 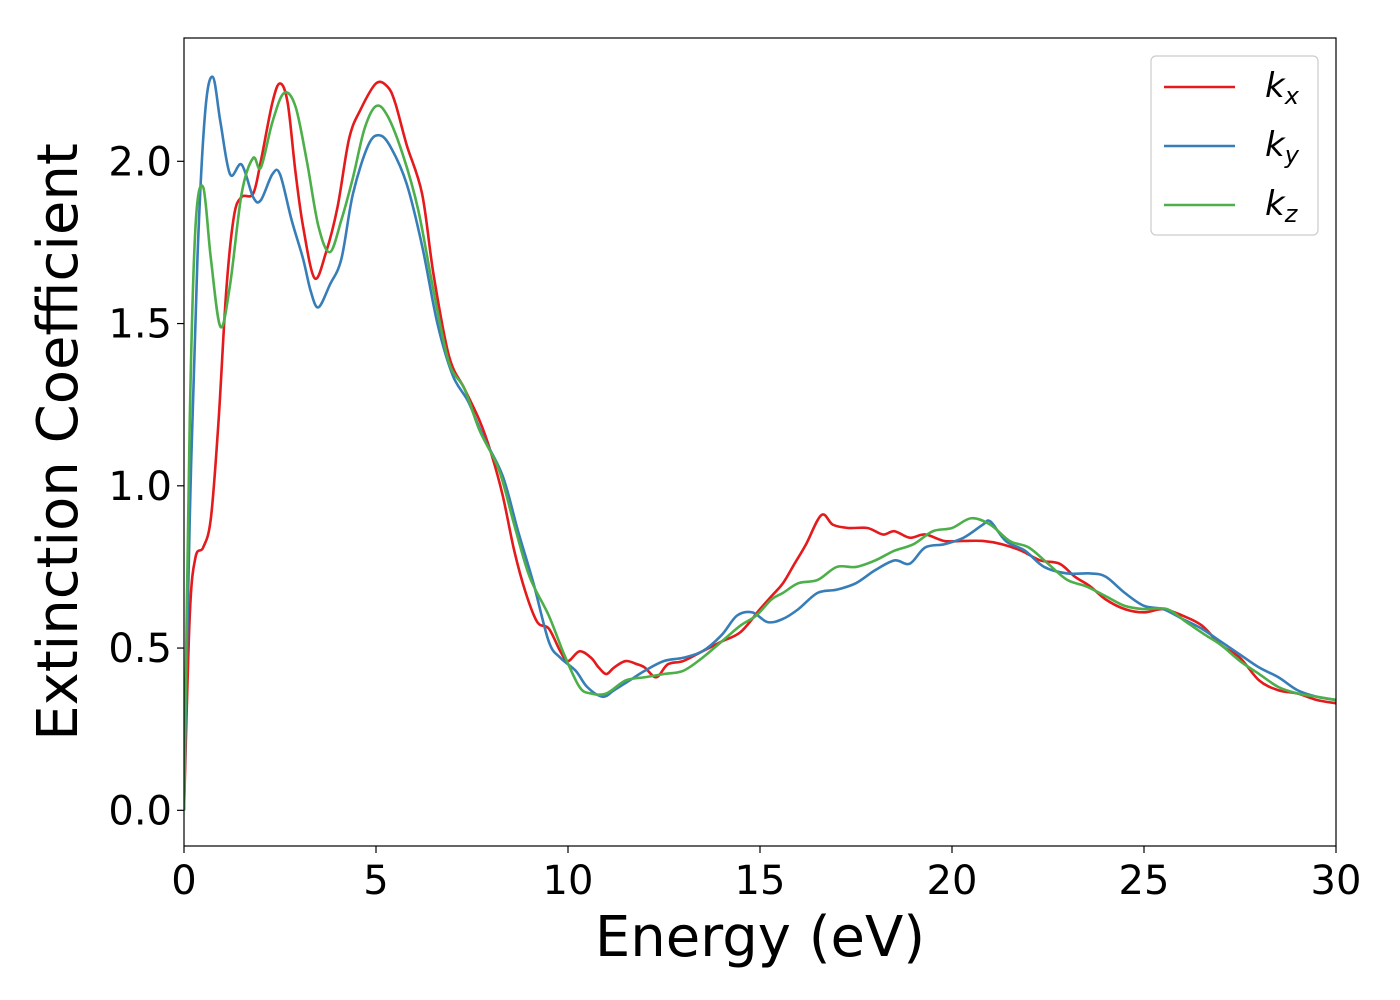 What do you see at coordinates (952, 881) in the screenshot?
I see `x-tick-label: 20` at bounding box center [952, 881].